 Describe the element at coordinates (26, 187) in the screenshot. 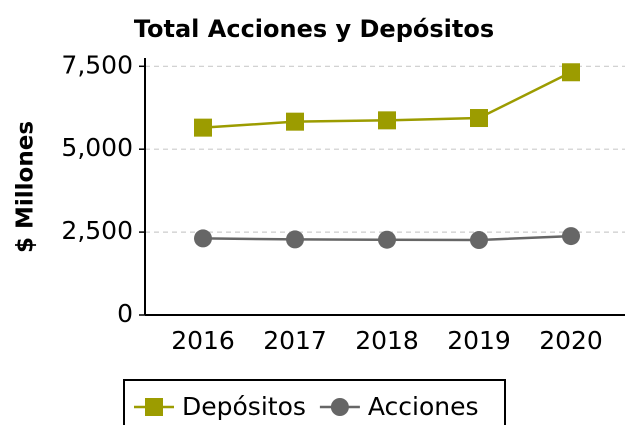

I see `y-axis-label: $ Millones` at that location.